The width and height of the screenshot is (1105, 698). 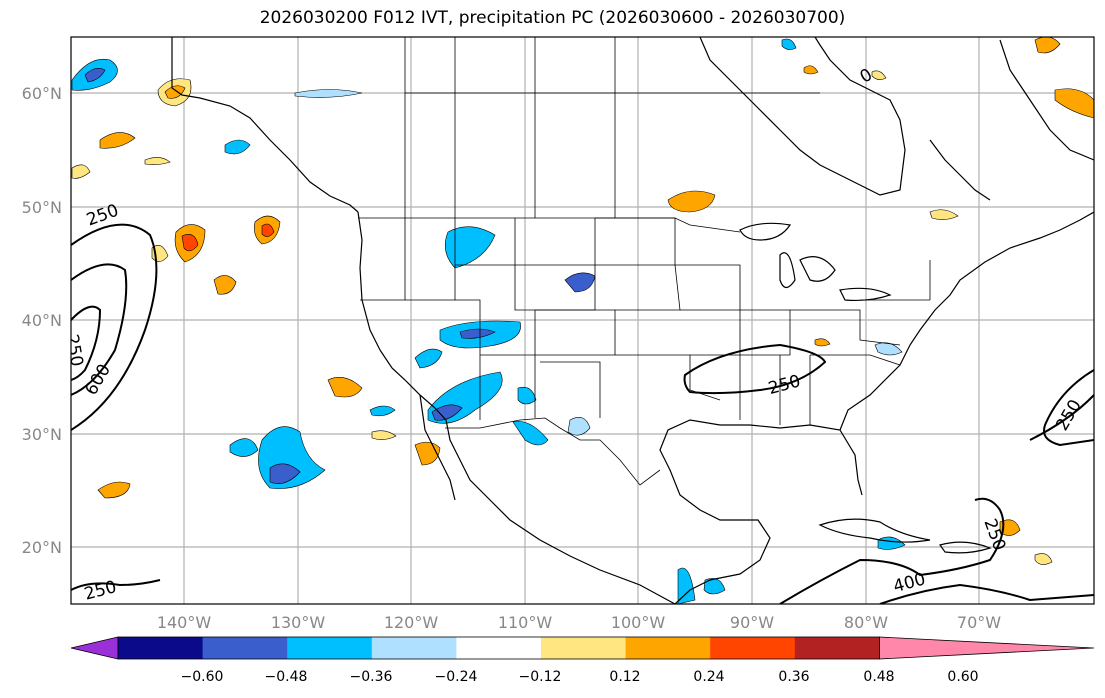 What do you see at coordinates (456, 677) in the screenshot?
I see `colorbar-tick-label: −0.24` at bounding box center [456, 677].